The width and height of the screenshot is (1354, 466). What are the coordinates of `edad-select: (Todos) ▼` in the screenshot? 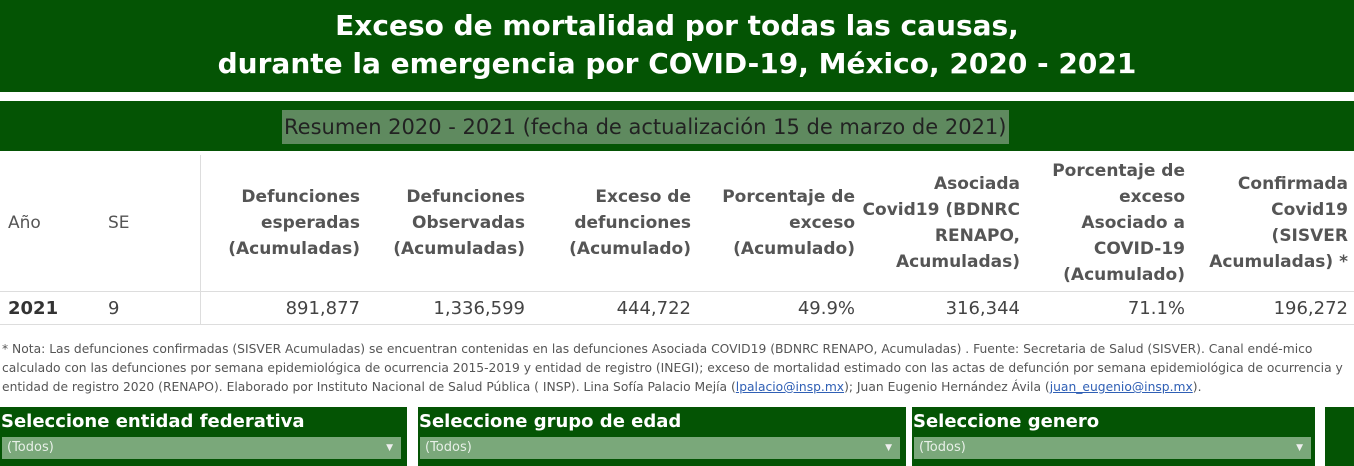 It's located at (660, 448).